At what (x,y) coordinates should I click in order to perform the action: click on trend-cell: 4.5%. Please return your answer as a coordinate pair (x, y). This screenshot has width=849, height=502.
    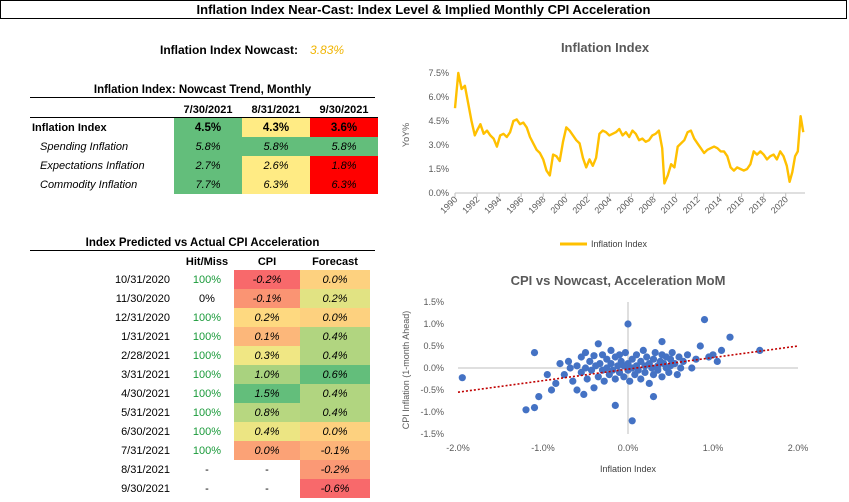
    Looking at the image, I should click on (208, 127).